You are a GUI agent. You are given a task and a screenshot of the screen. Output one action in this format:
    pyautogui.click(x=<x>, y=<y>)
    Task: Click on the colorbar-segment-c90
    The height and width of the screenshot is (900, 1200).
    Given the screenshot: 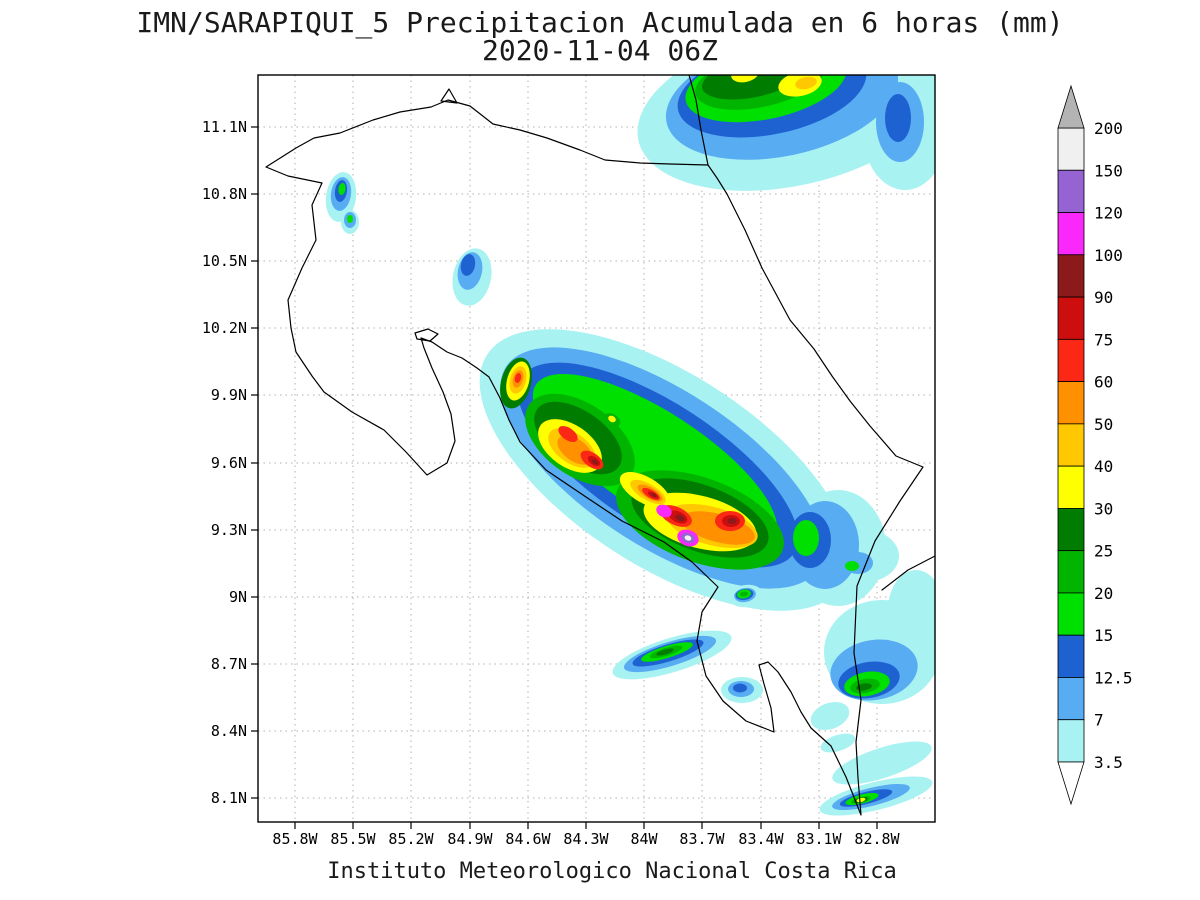 What is the action you would take?
    pyautogui.click(x=1071, y=276)
    